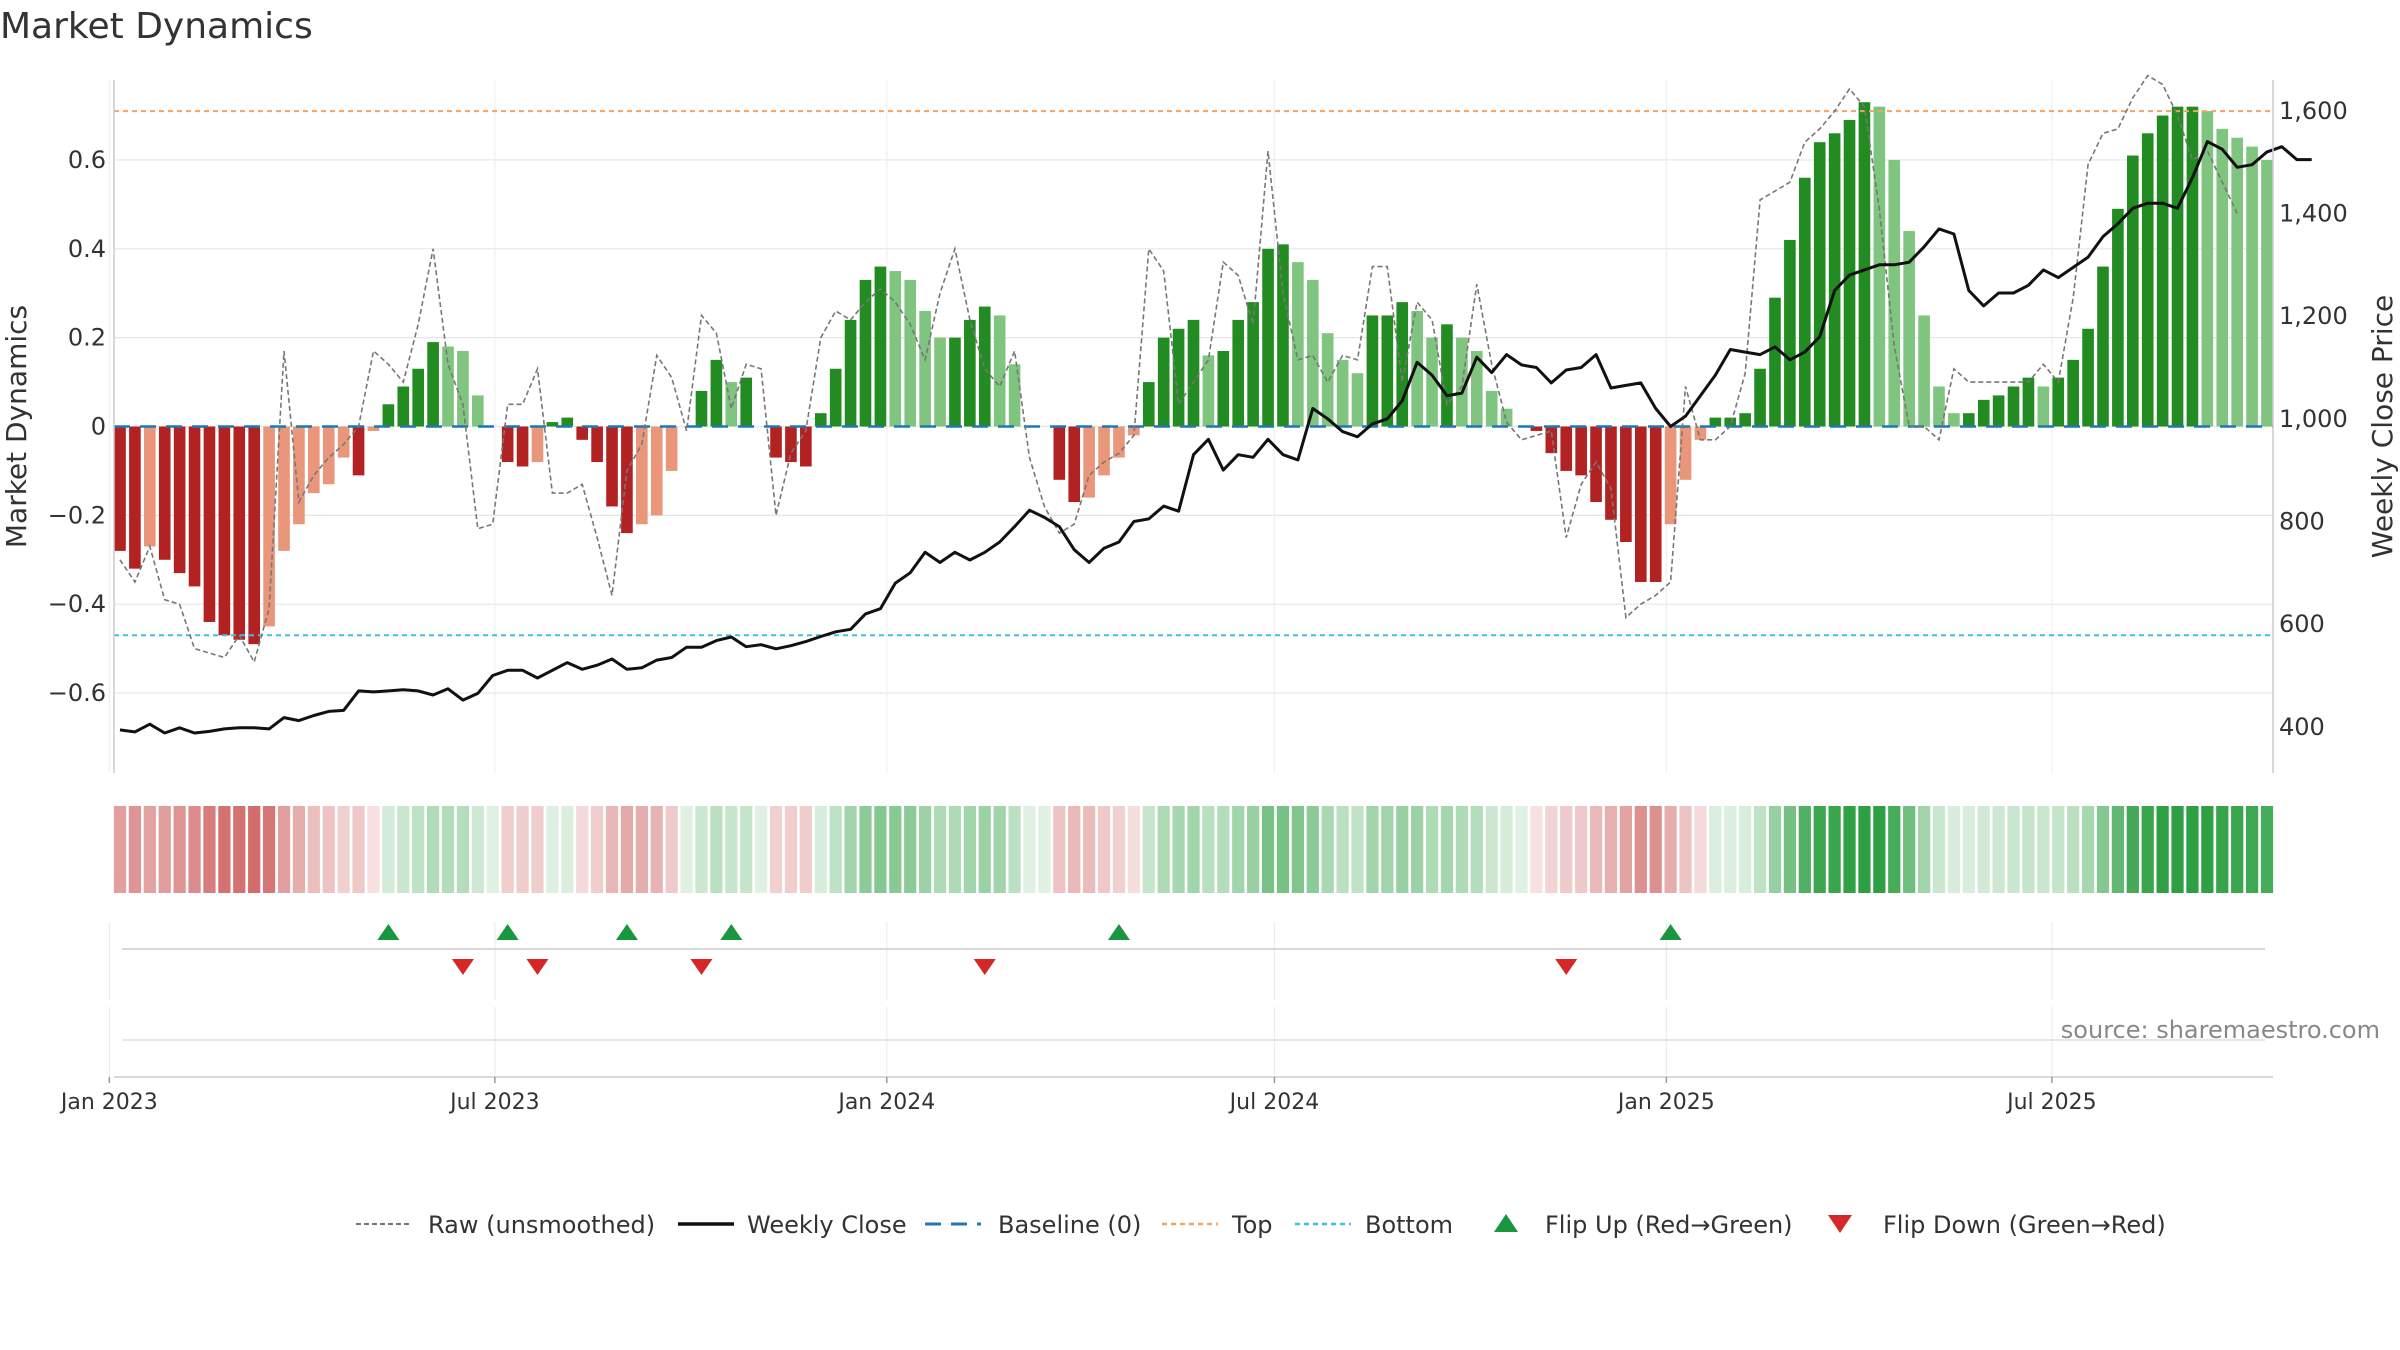  Describe the element at coordinates (1193, 849) in the screenshot. I see `regime-strip` at that location.